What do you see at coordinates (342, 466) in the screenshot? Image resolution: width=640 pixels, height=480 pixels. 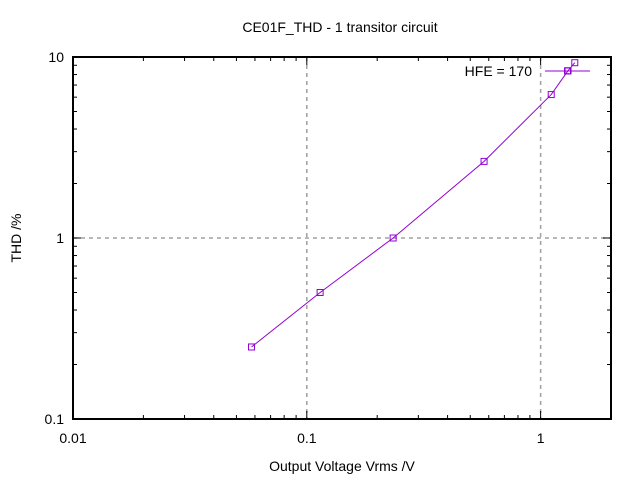 I see `x-axis-label: Output Voltage Vrms /V` at bounding box center [342, 466].